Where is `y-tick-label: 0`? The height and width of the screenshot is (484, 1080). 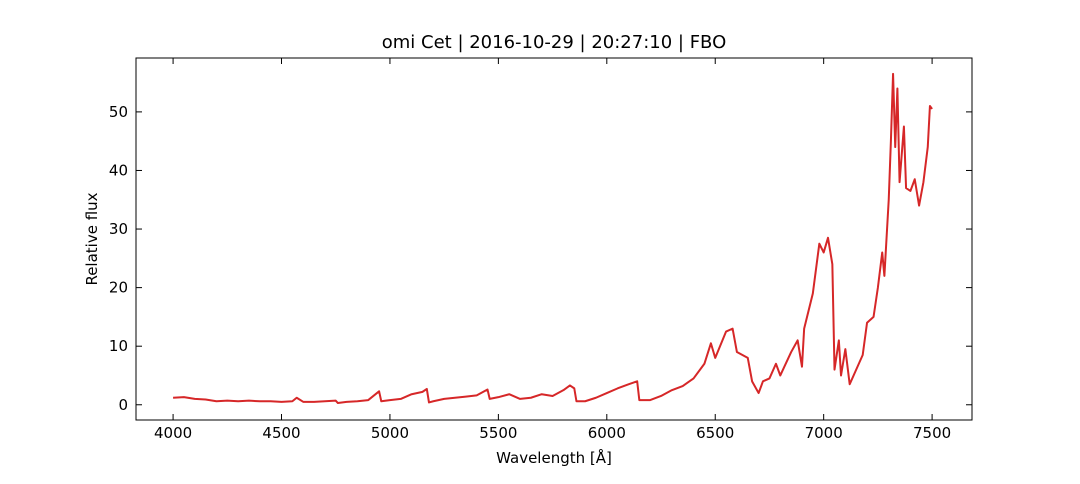
y-tick-label: 0 is located at coordinates (123, 405).